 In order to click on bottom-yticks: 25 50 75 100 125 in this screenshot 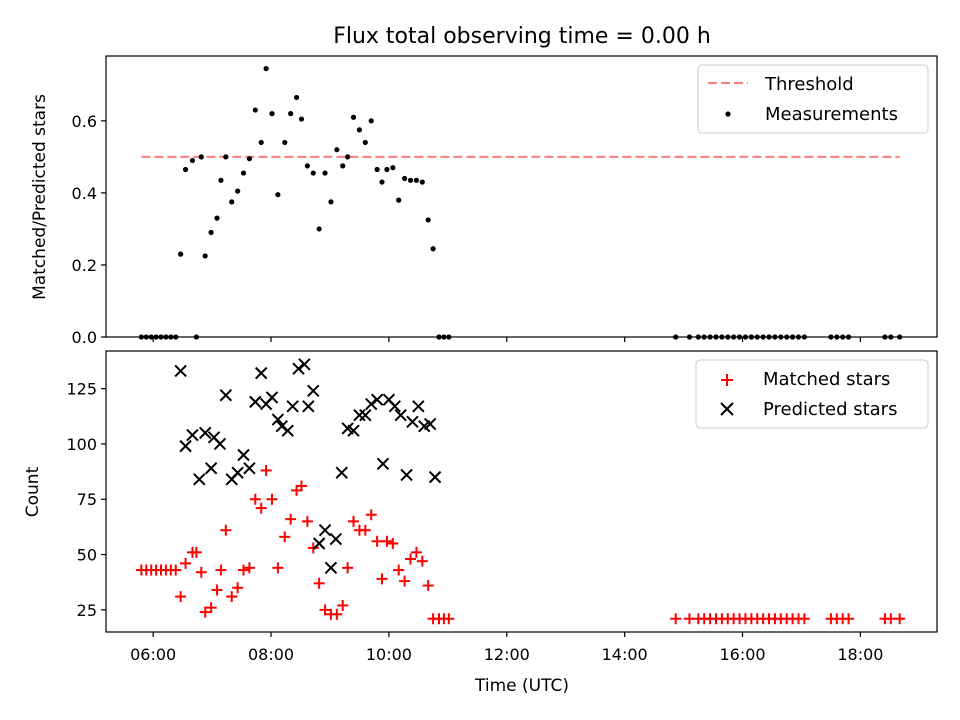, I will do `click(86, 500)`.